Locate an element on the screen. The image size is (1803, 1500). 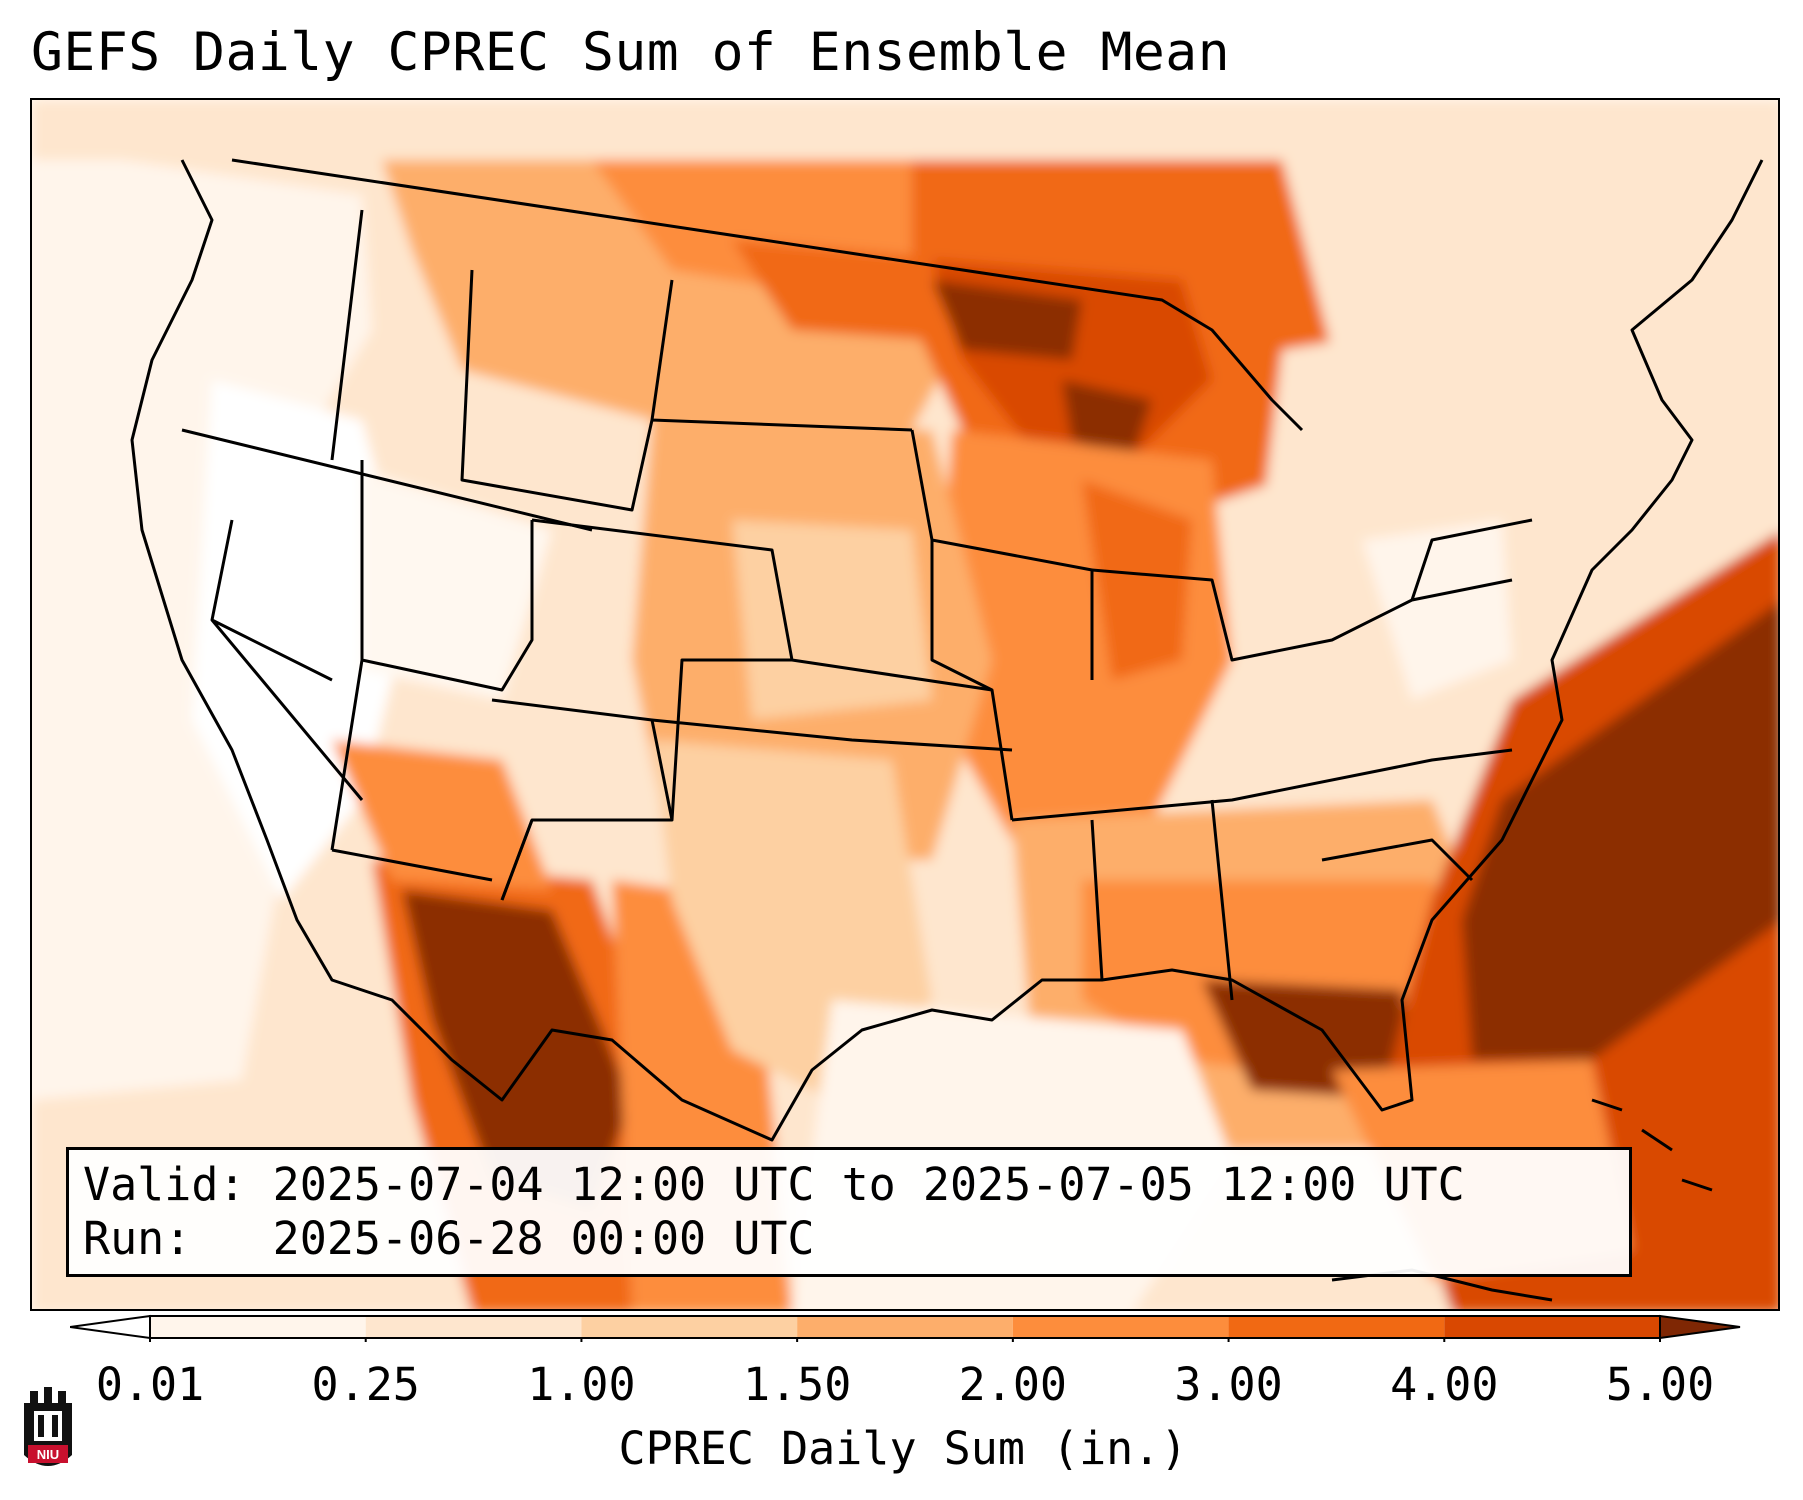
colorbar-tick-label: 3.00 is located at coordinates (1228, 1384).